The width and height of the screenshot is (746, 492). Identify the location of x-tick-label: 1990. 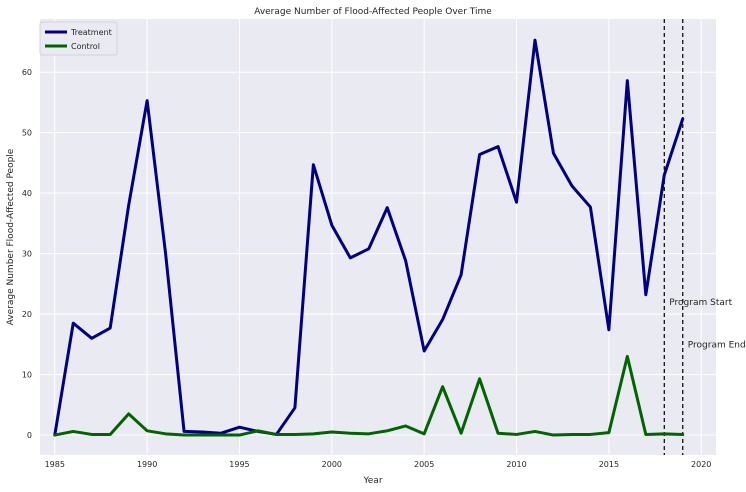
(147, 464).